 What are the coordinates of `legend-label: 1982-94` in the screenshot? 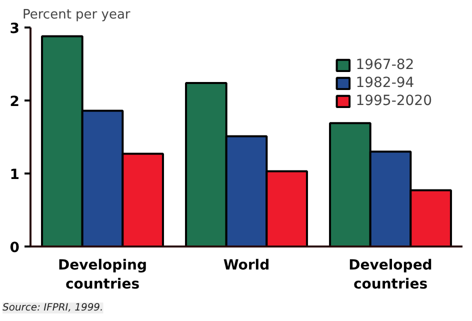 It's located at (385, 83).